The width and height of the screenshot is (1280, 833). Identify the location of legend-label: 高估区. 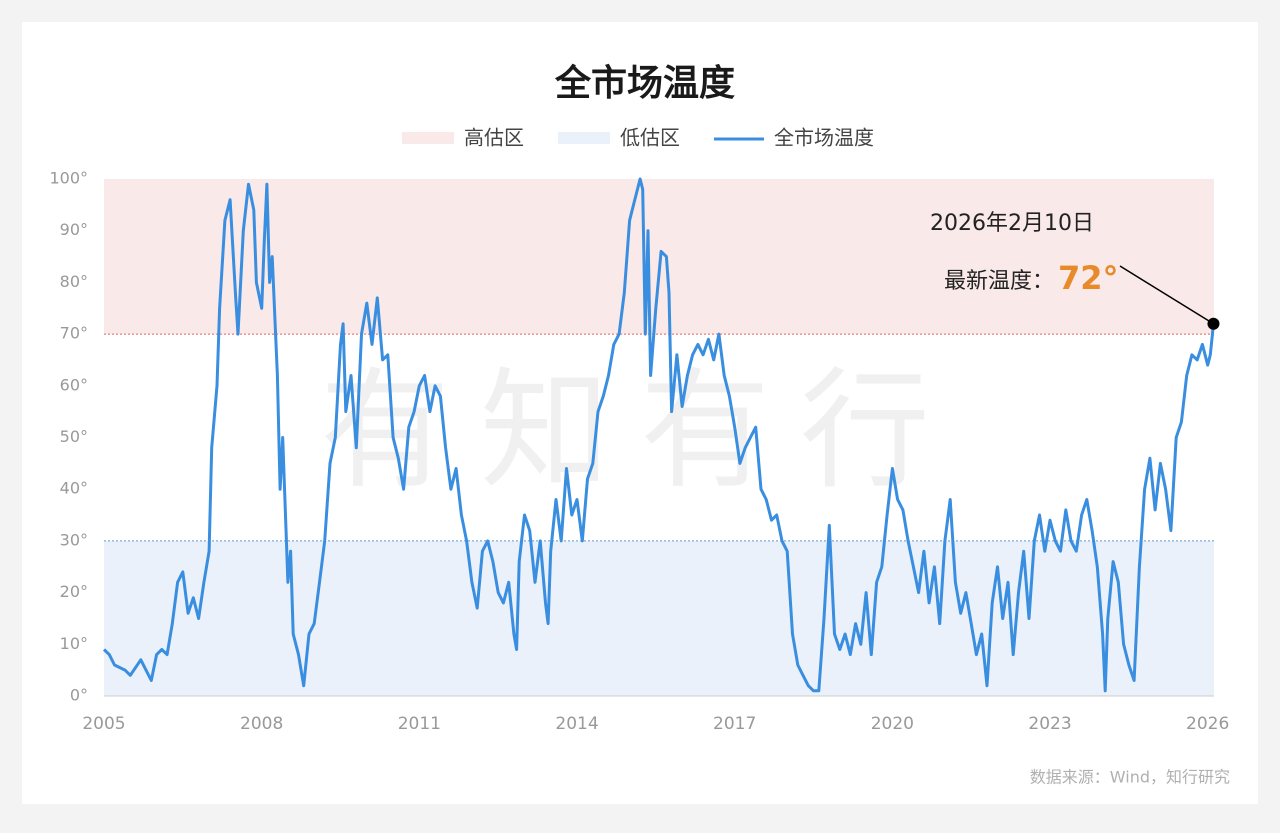
(494, 138).